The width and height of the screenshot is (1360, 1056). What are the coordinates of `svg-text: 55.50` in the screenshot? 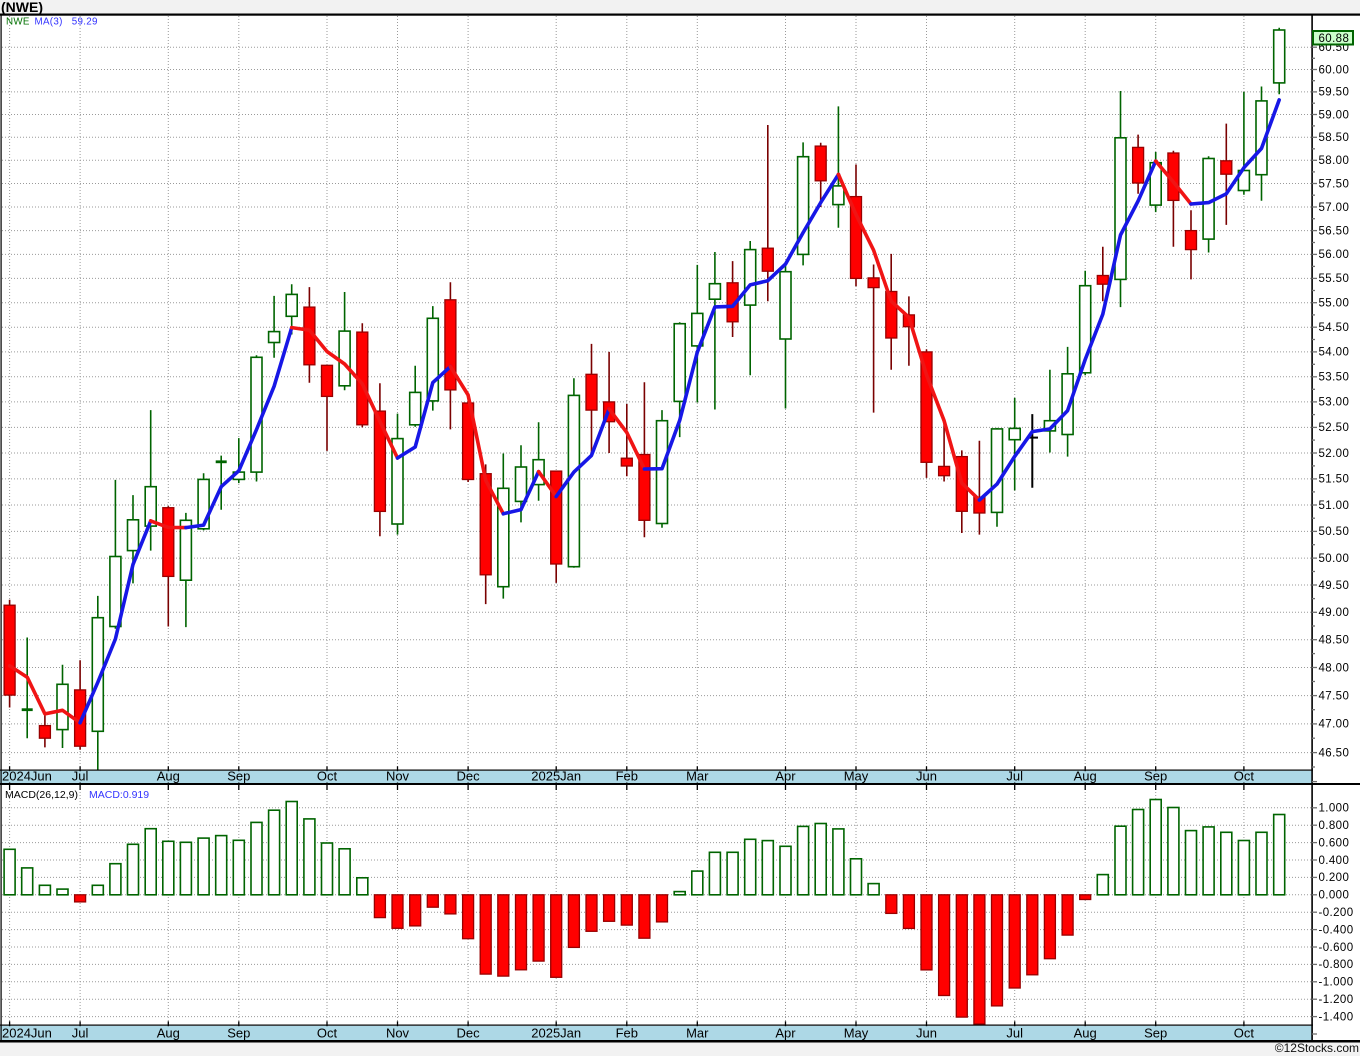 It's located at (1334, 279).